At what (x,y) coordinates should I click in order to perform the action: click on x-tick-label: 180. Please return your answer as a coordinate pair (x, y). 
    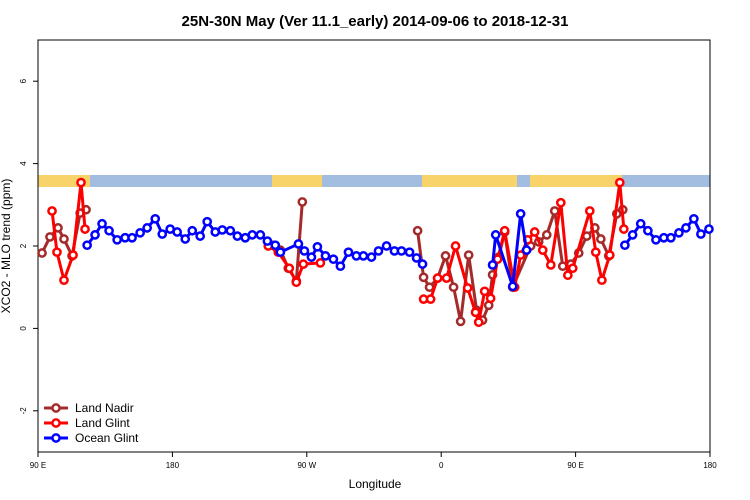
    Looking at the image, I should click on (710, 465).